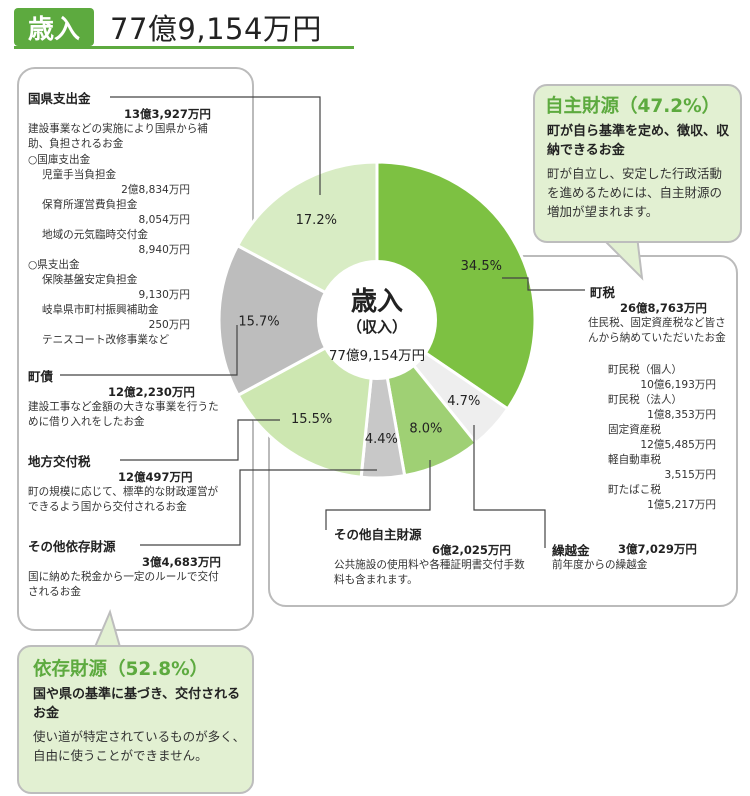  I want to click on chihou-amount: 12億497万円, so click(155, 477).